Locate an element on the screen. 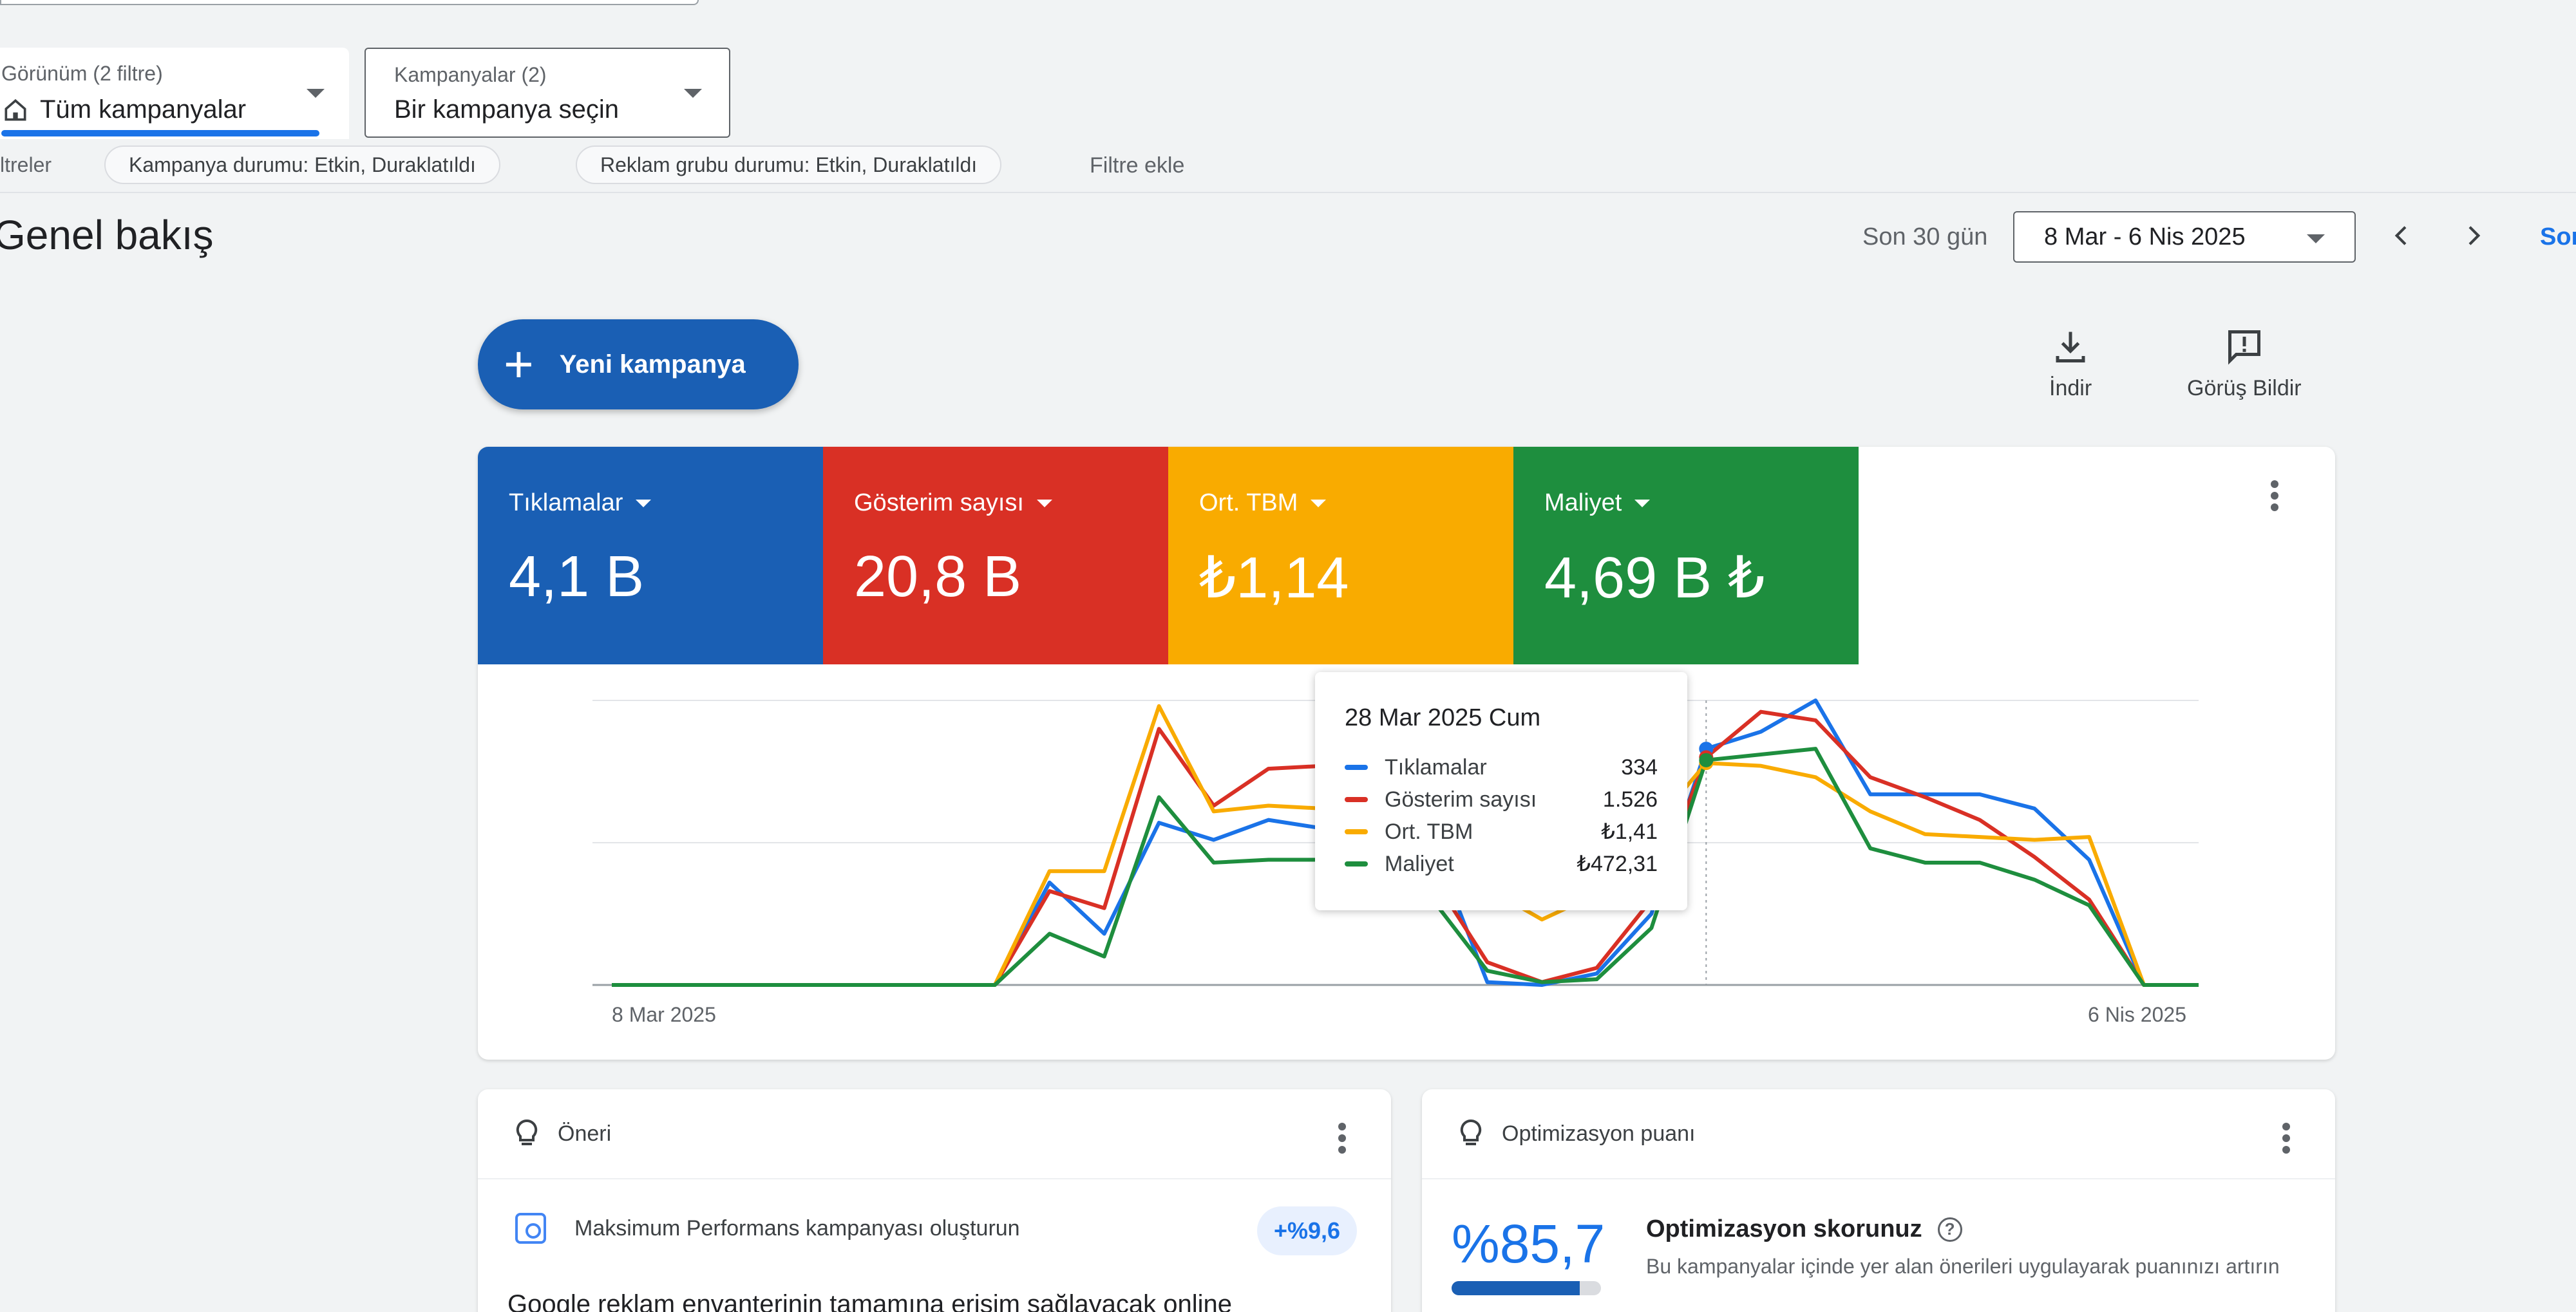  tooltip-series-name: Maliyet is located at coordinates (1419, 863).